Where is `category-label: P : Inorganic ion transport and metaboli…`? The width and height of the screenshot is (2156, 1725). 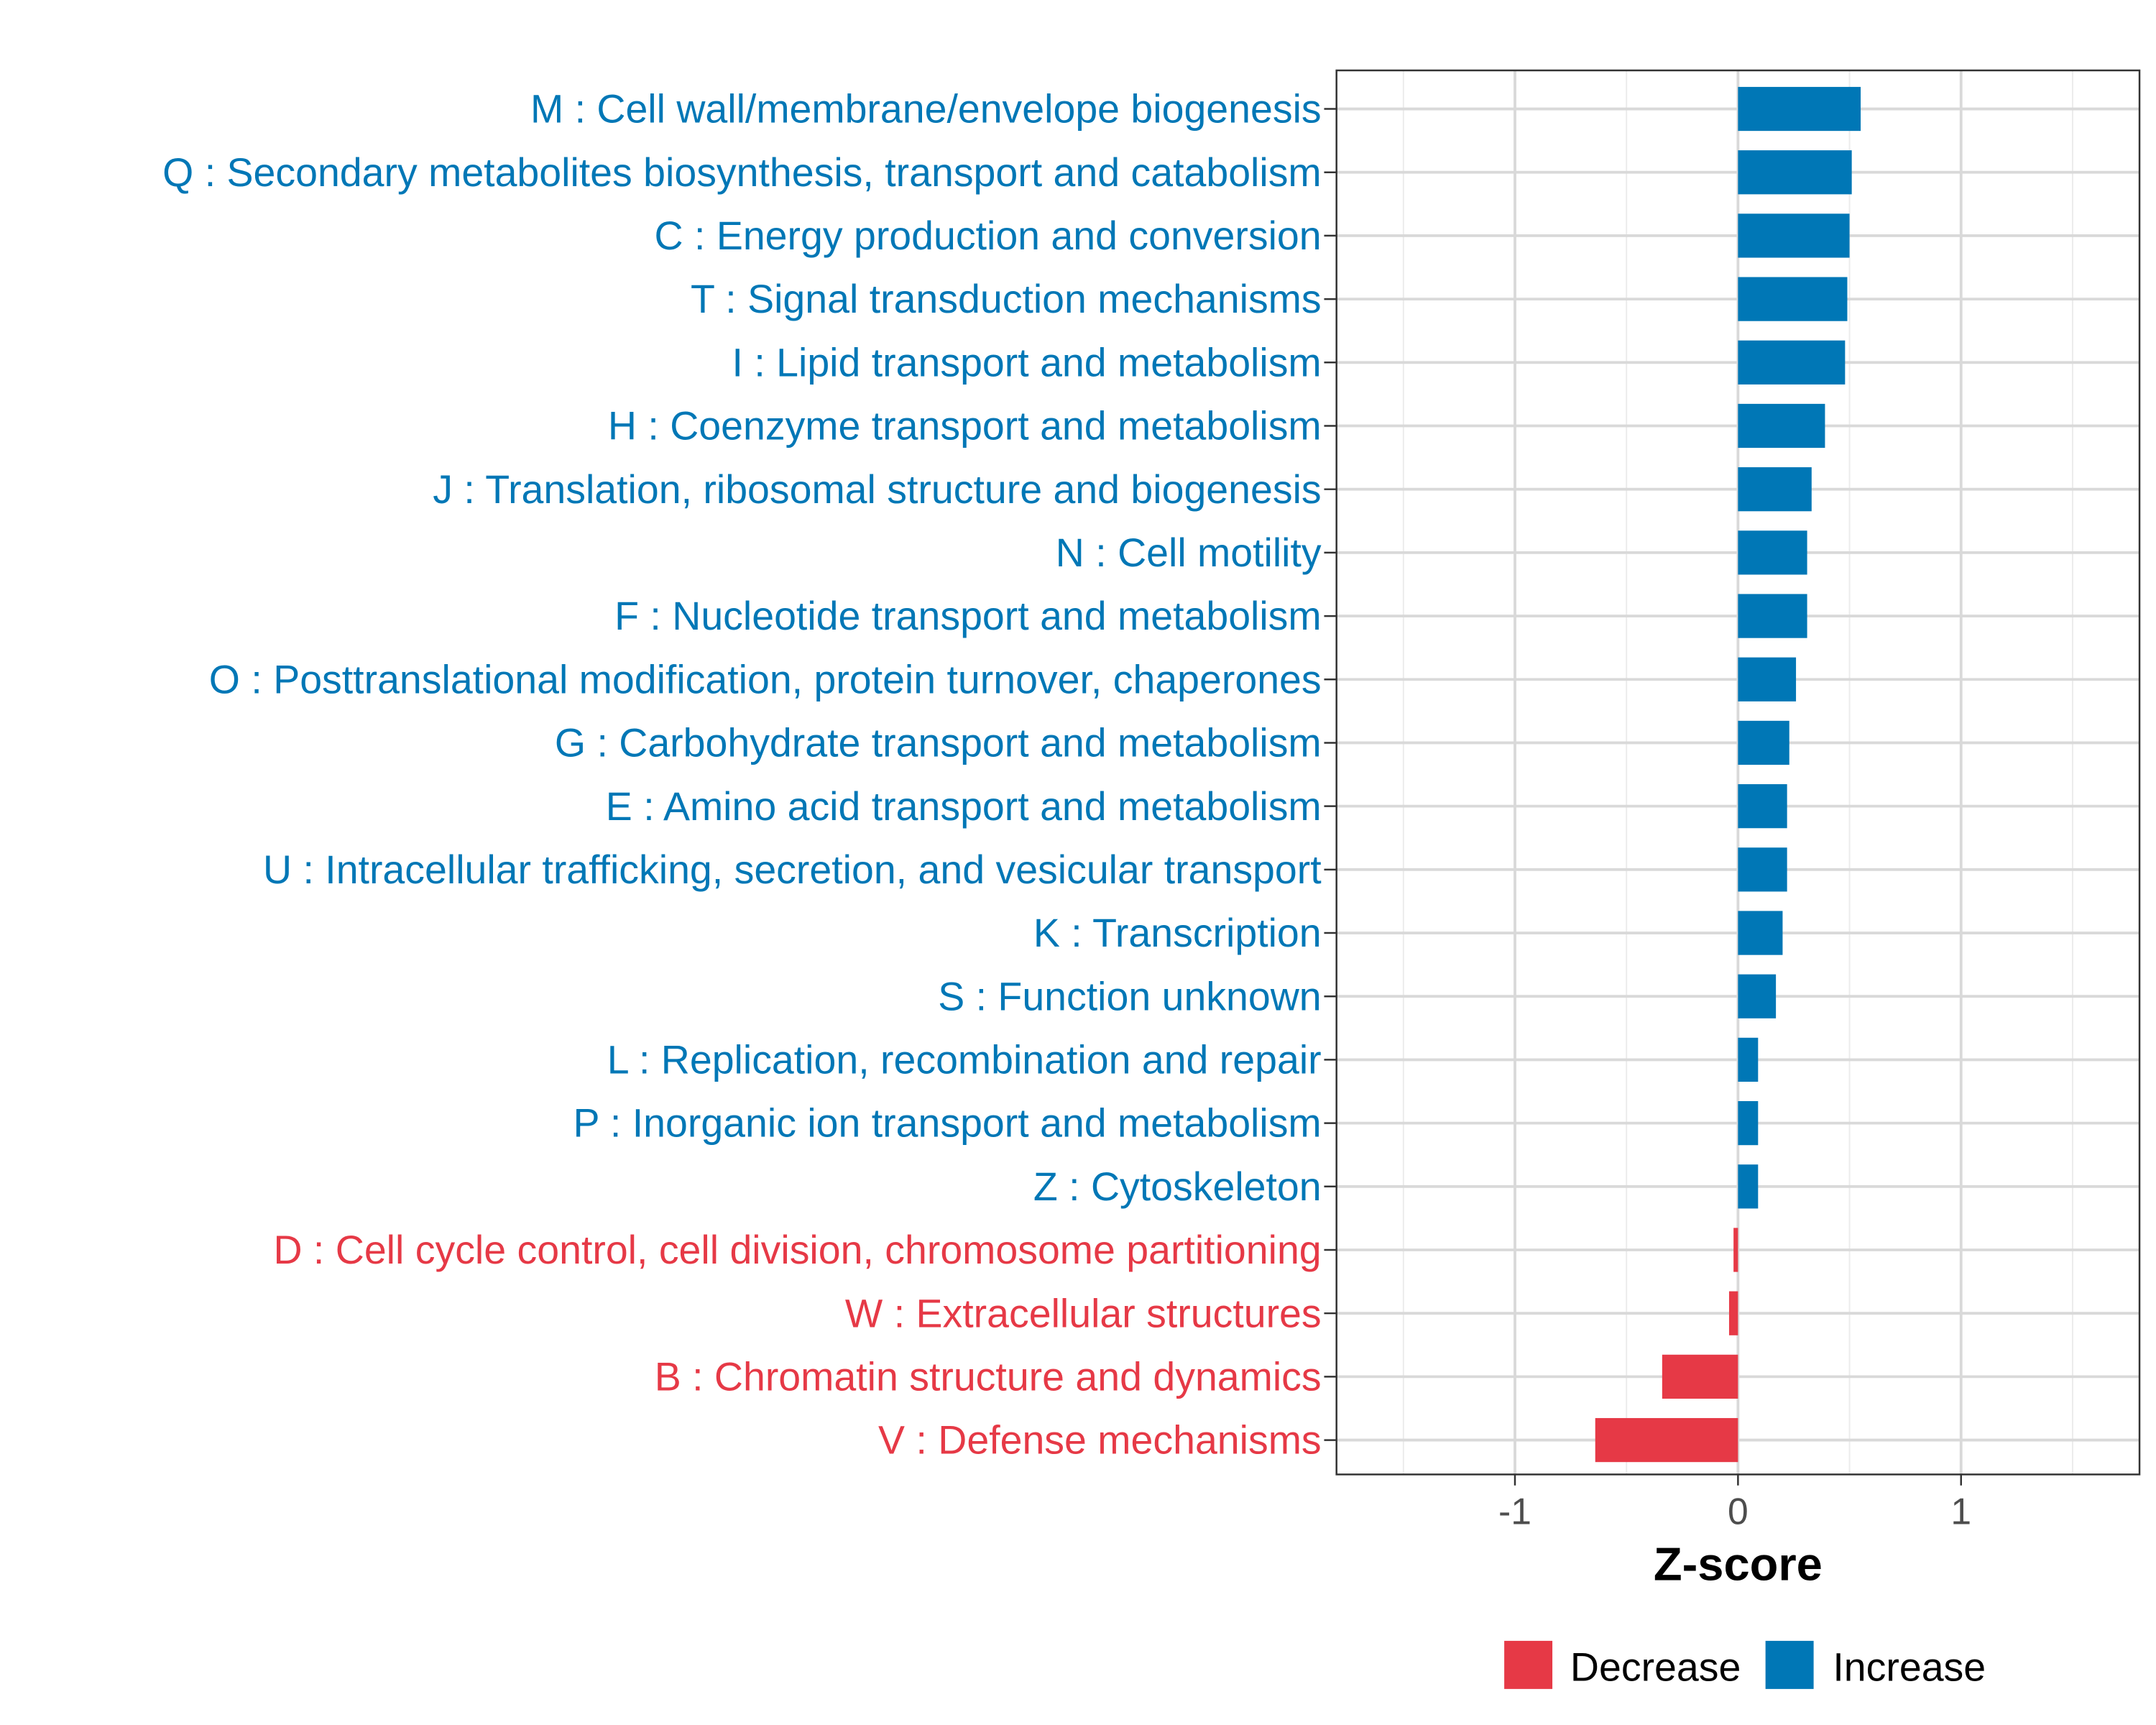
category-label: P : Inorganic ion transport and metaboli… is located at coordinates (947, 1123).